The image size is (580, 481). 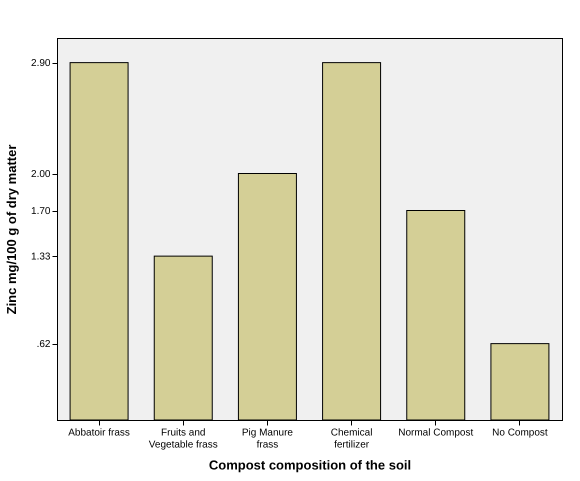 What do you see at coordinates (268, 439) in the screenshot?
I see `x-tick-label: Pig Manure frass` at bounding box center [268, 439].